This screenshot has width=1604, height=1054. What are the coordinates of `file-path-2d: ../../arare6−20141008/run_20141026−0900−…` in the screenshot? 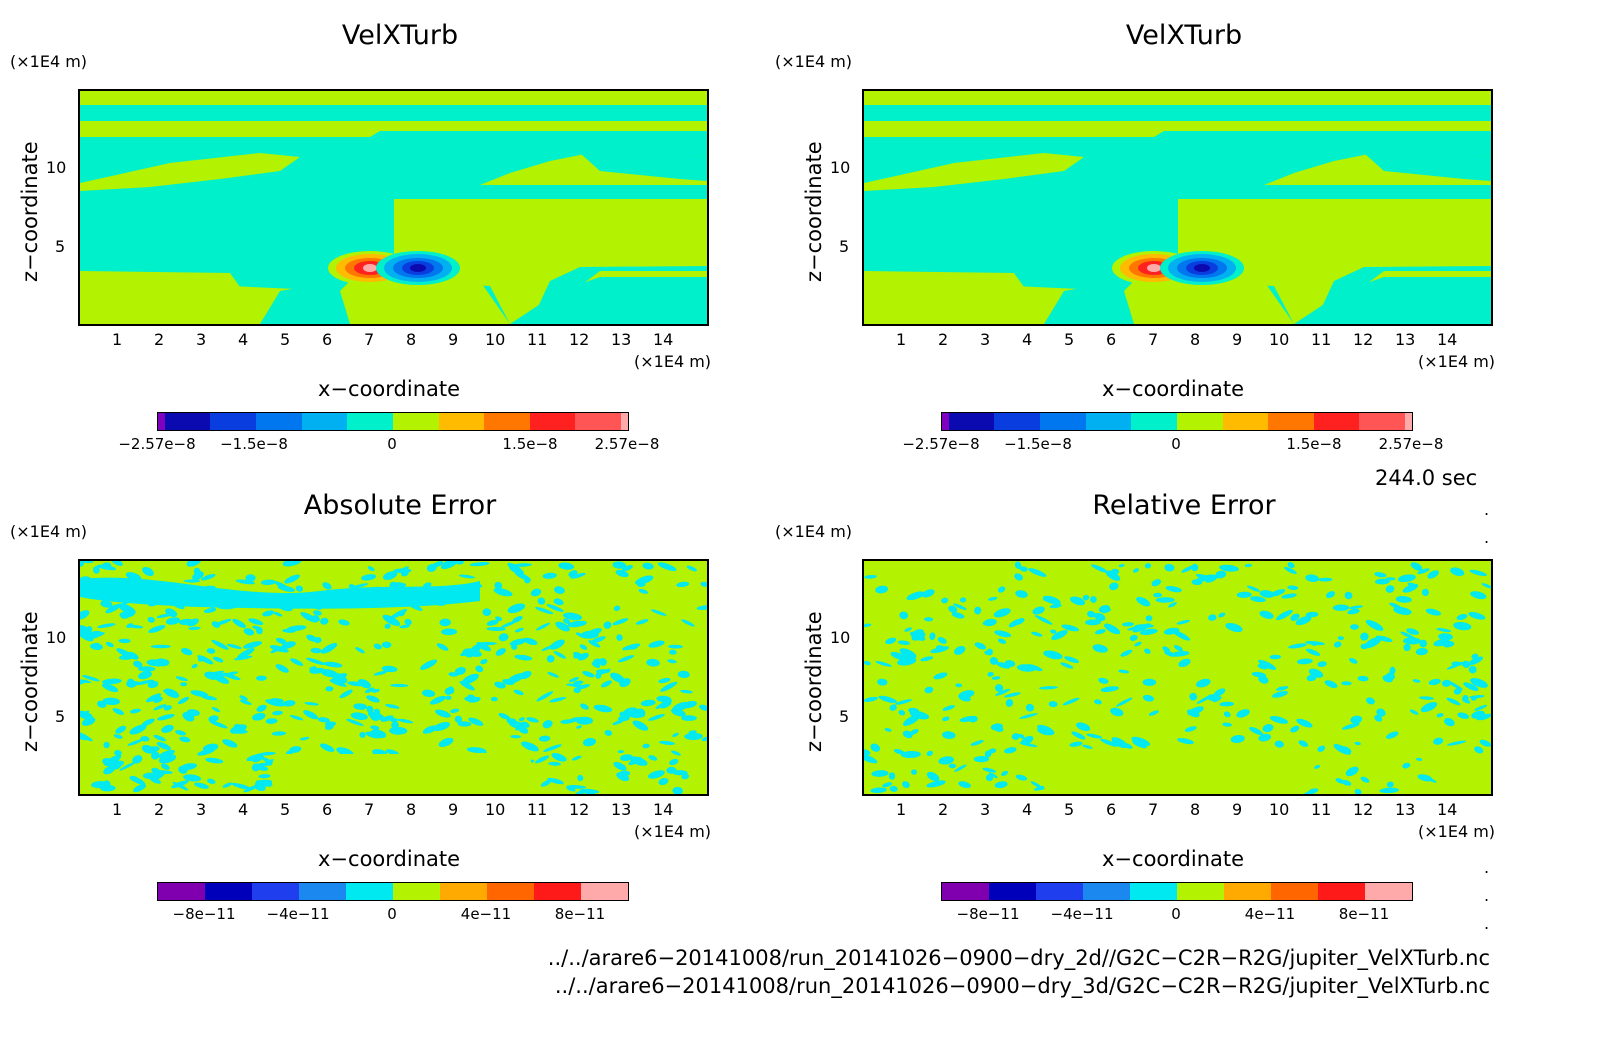 It's located at (1018, 958).